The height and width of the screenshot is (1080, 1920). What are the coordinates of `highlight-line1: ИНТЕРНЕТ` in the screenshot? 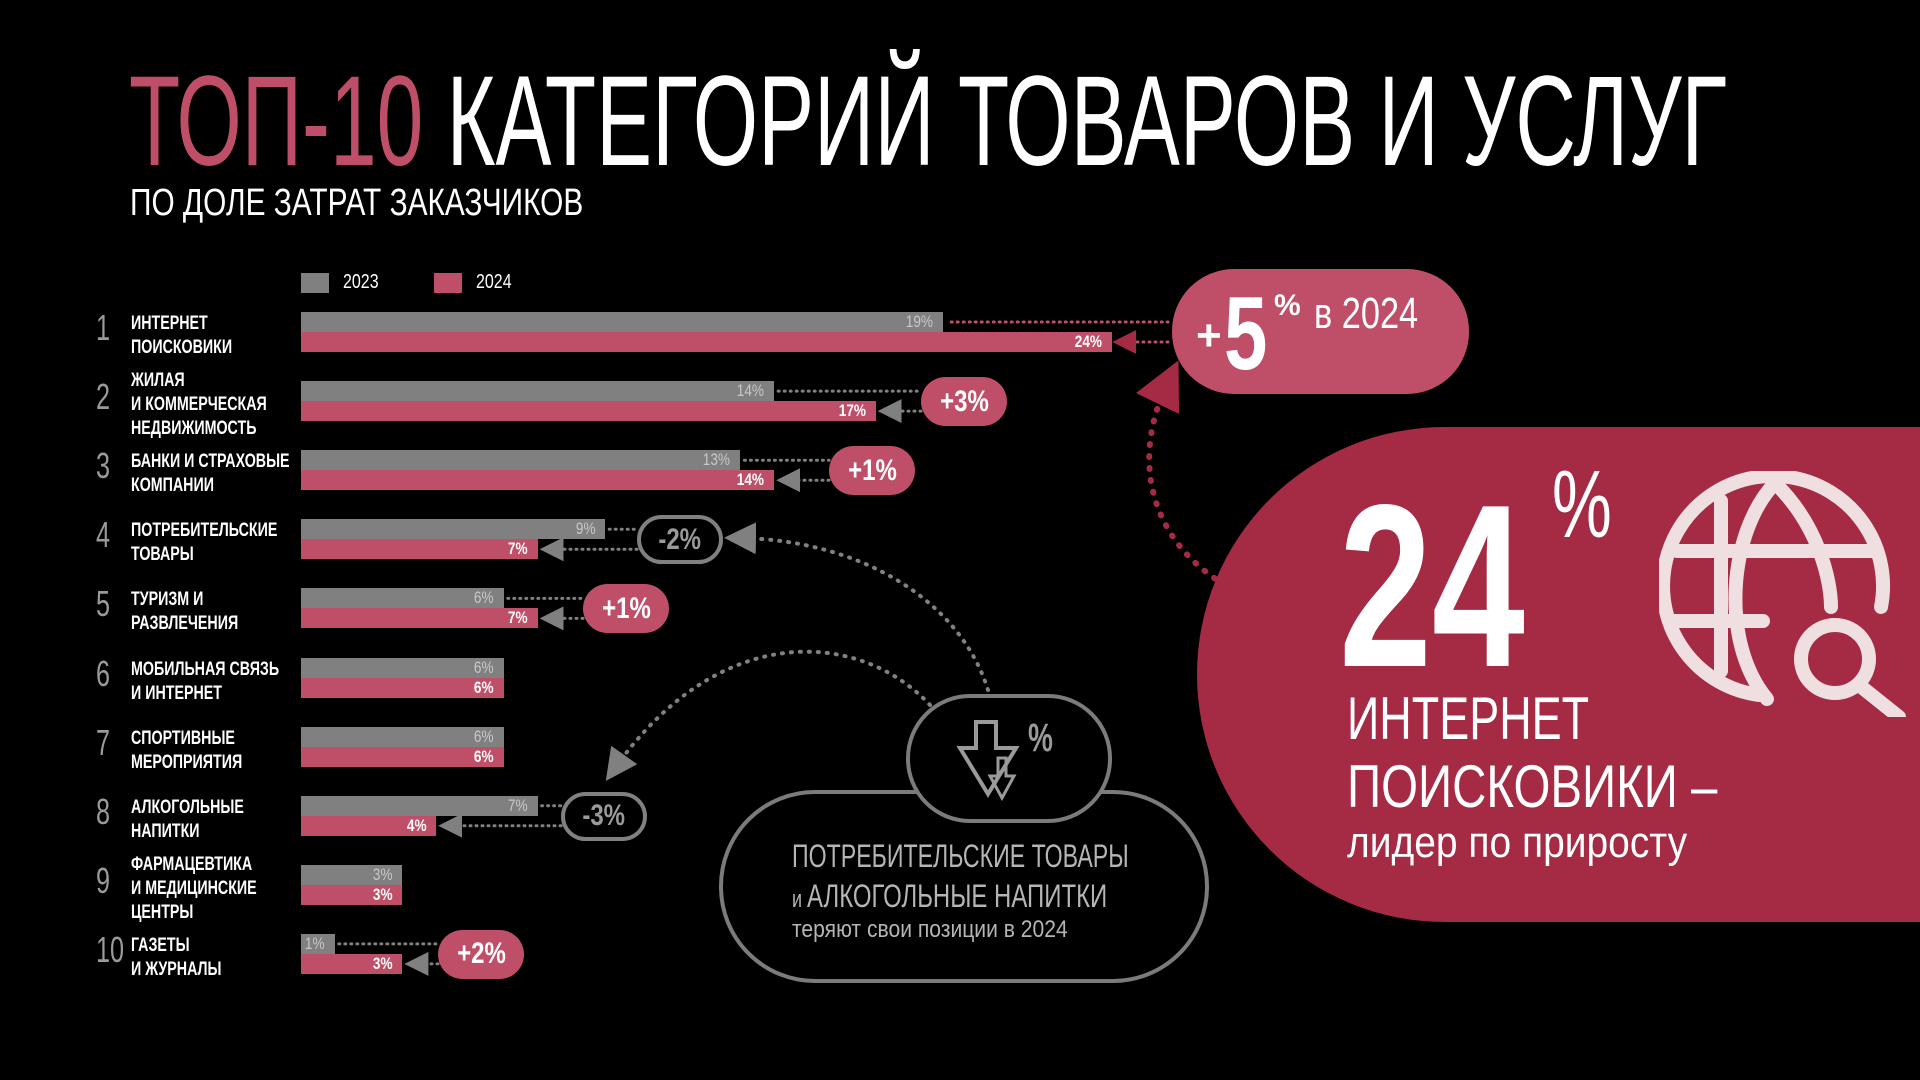 It's located at (1468, 718).